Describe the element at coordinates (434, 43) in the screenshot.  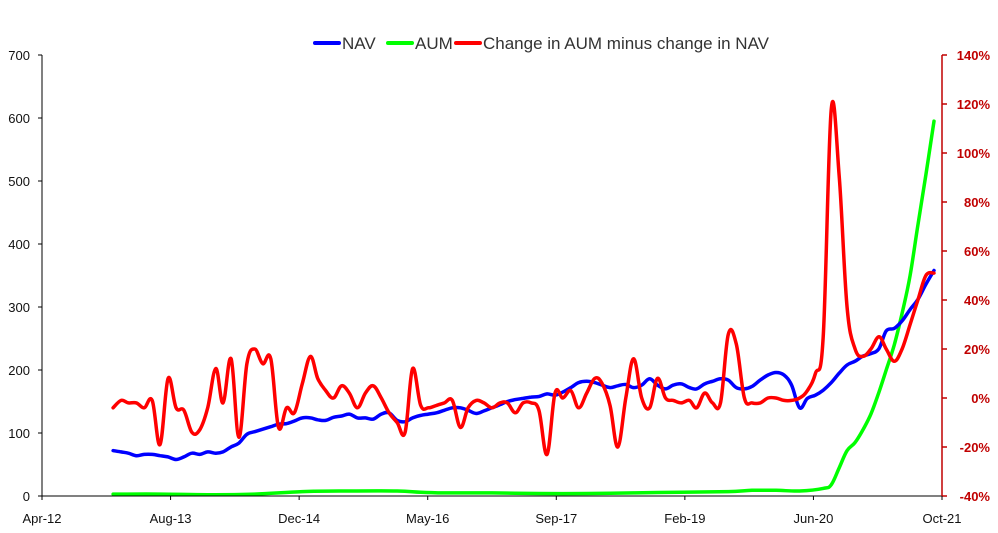
I see `legend-label-aum: AUM` at that location.